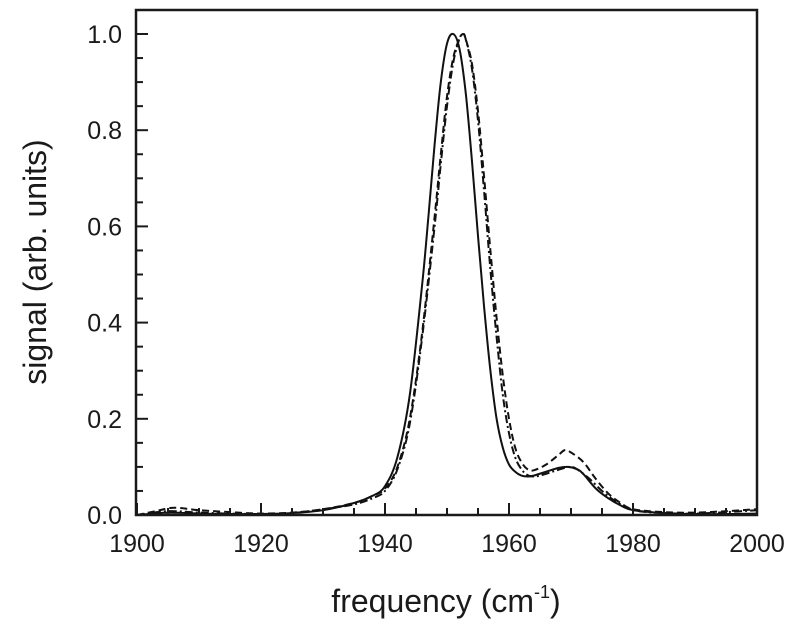 This screenshot has width=800, height=636. I want to click on y-tick-label: 0.4, so click(104, 324).